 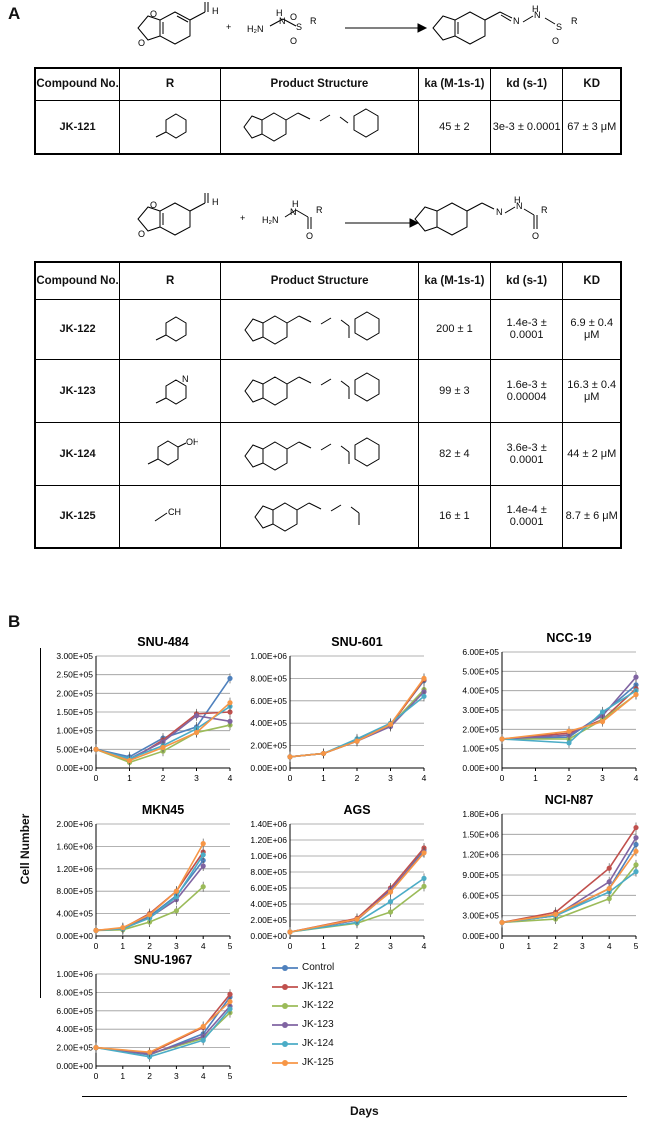 What do you see at coordinates (320, 516) in the screenshot?
I see `product-structure` at bounding box center [320, 516].